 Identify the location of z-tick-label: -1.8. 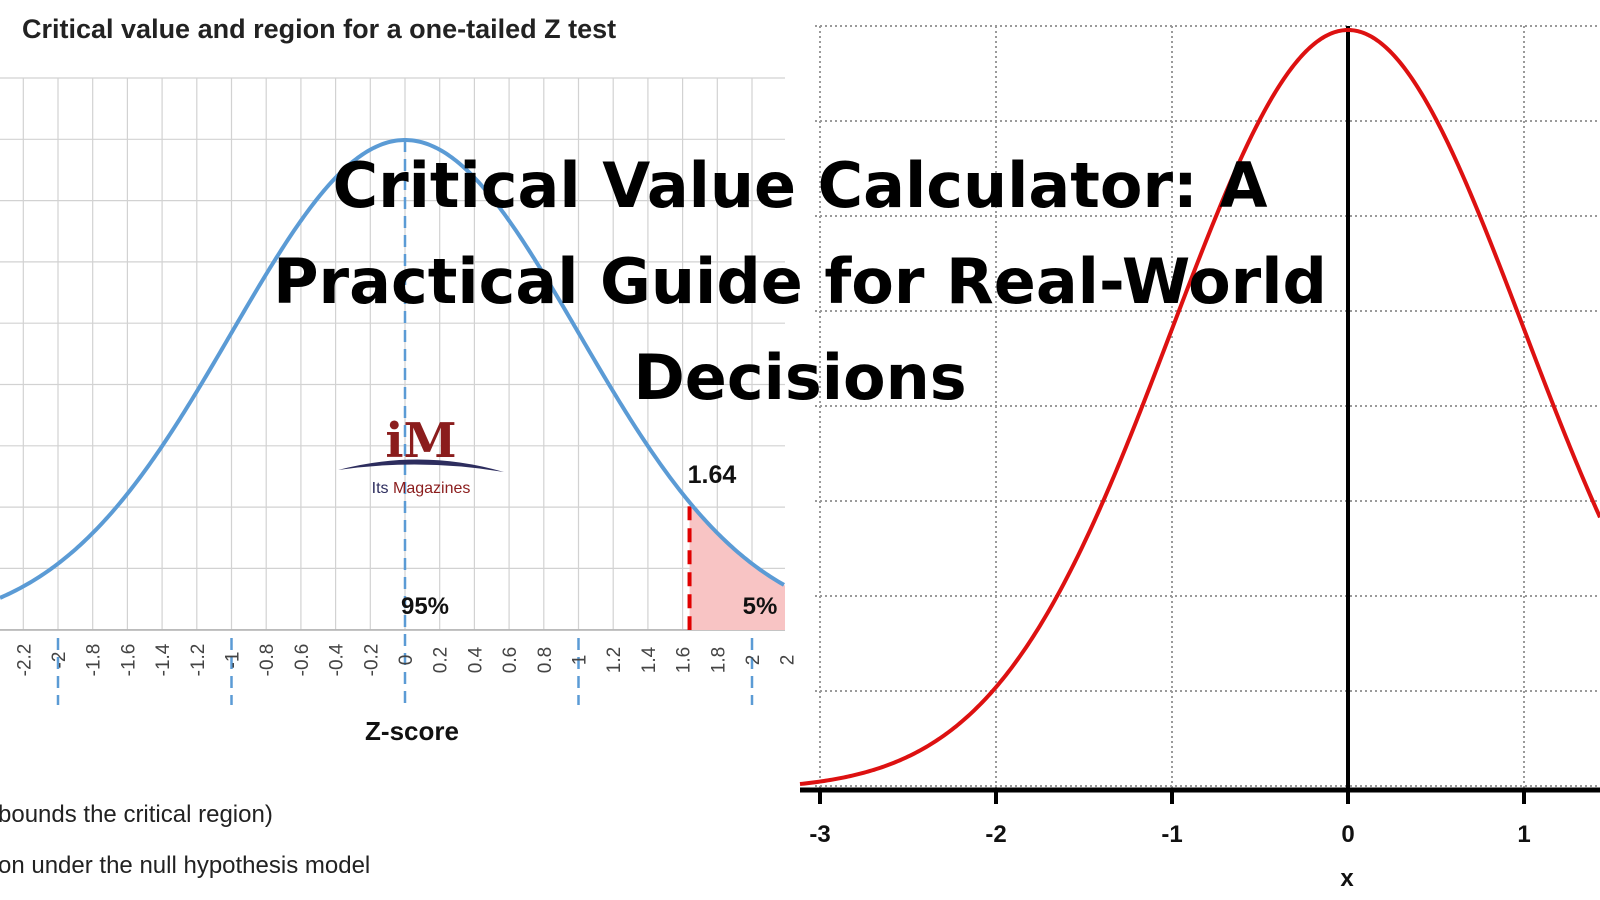
(94, 660).